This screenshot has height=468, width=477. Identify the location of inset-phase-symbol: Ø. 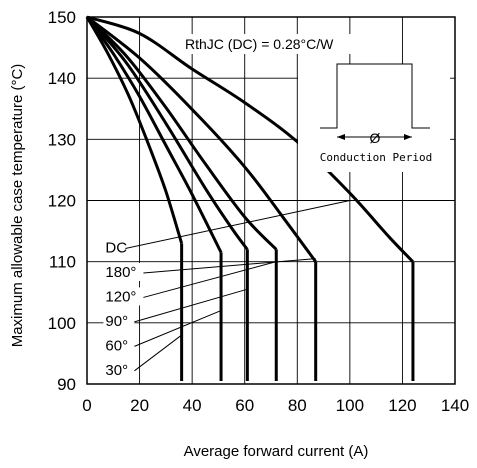
(375, 138).